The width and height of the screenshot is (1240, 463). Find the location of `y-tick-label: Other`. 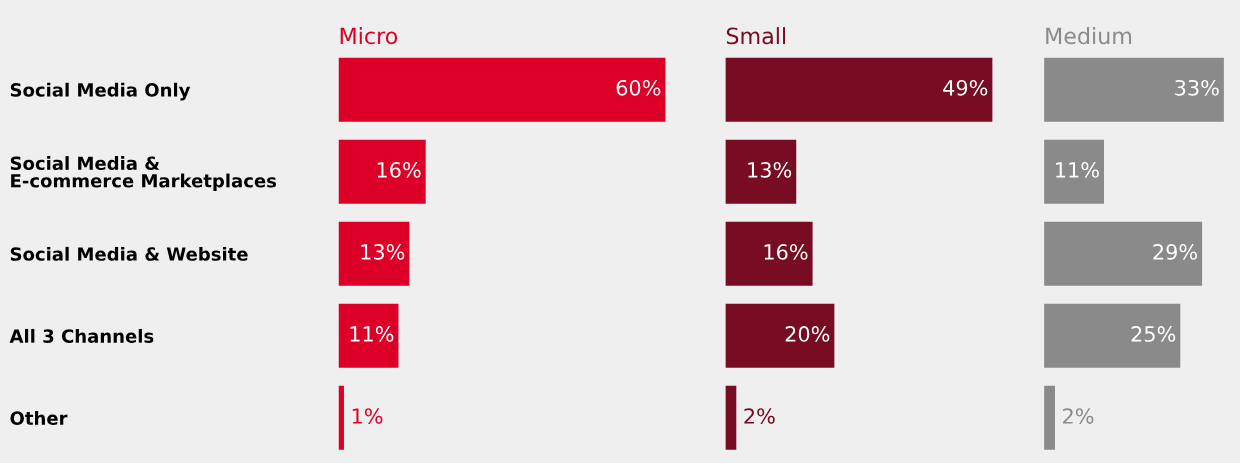

y-tick-label: Other is located at coordinates (39, 418).